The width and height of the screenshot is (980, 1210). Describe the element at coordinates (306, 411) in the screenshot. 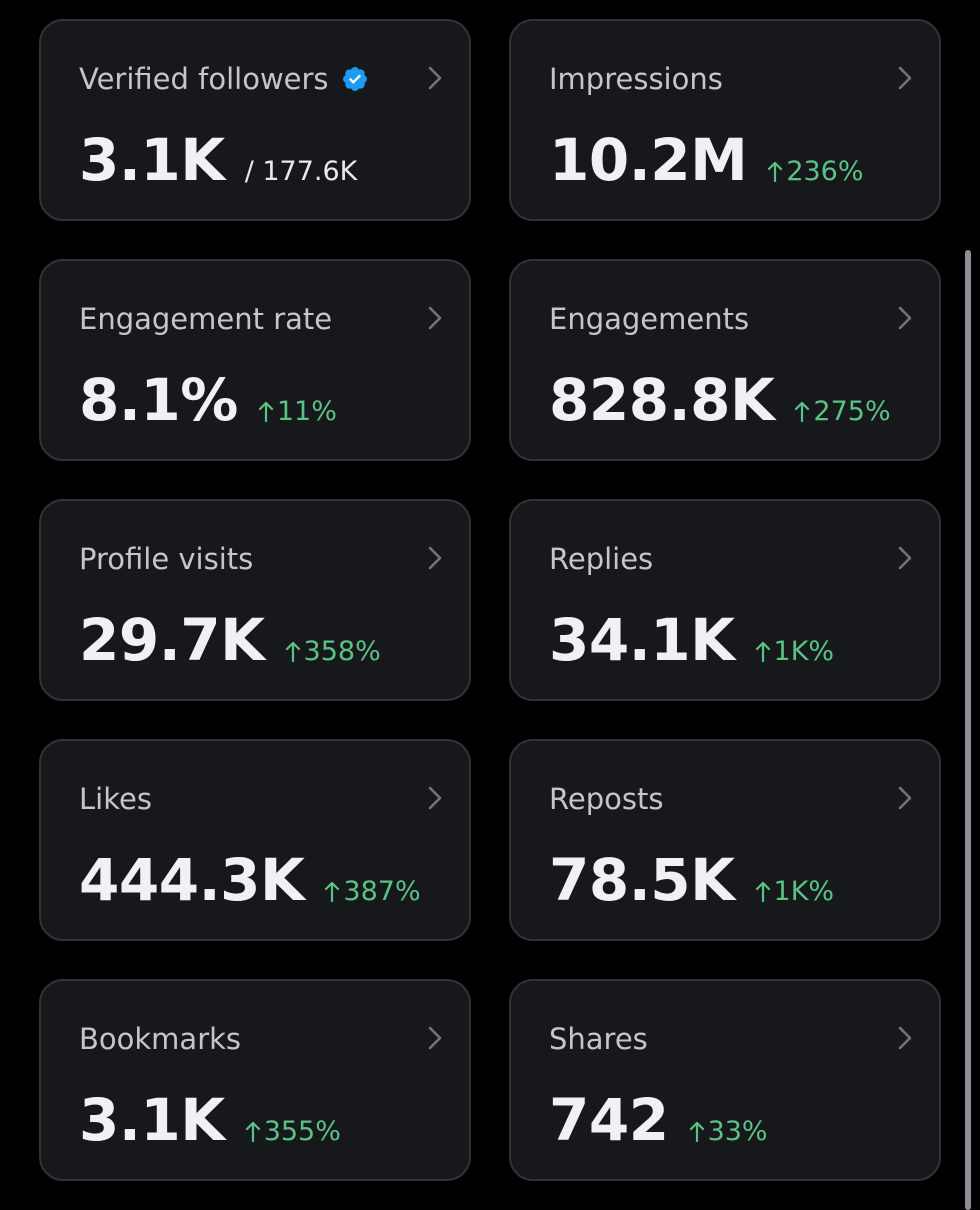

I see `metric-change-value: 11%` at that location.